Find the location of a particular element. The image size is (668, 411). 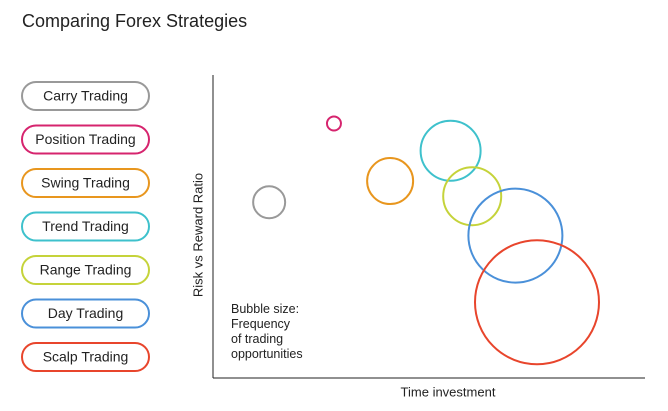

legend-label: Carry Trading is located at coordinates (85, 96).